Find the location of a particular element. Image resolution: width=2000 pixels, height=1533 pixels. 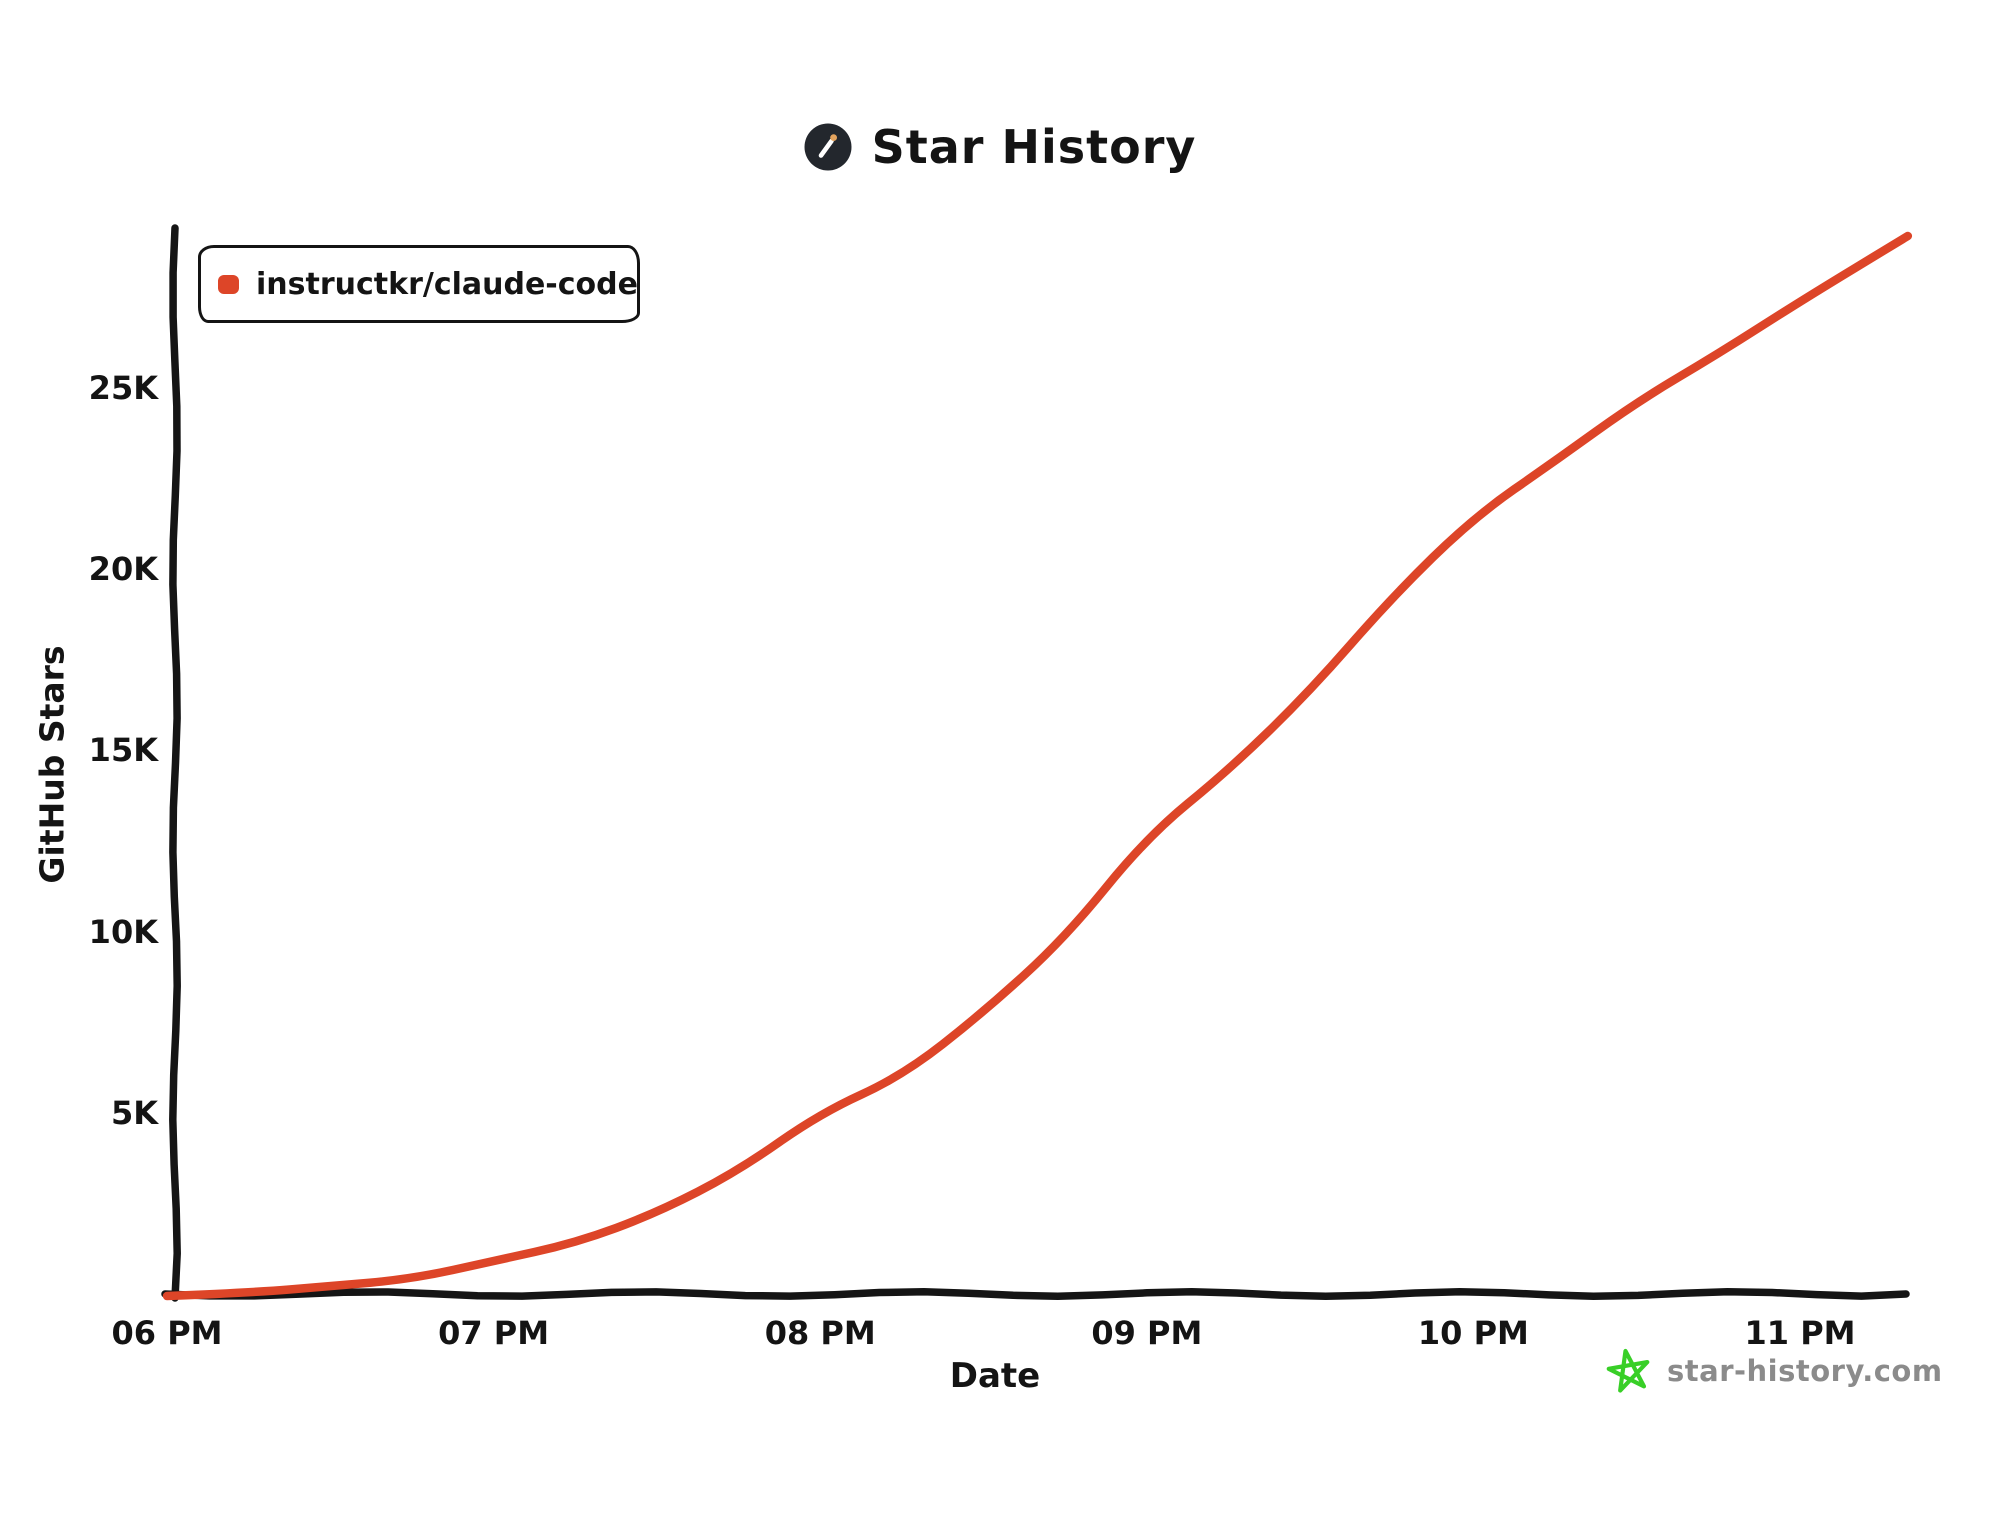

star-icon is located at coordinates (1629, 1371).